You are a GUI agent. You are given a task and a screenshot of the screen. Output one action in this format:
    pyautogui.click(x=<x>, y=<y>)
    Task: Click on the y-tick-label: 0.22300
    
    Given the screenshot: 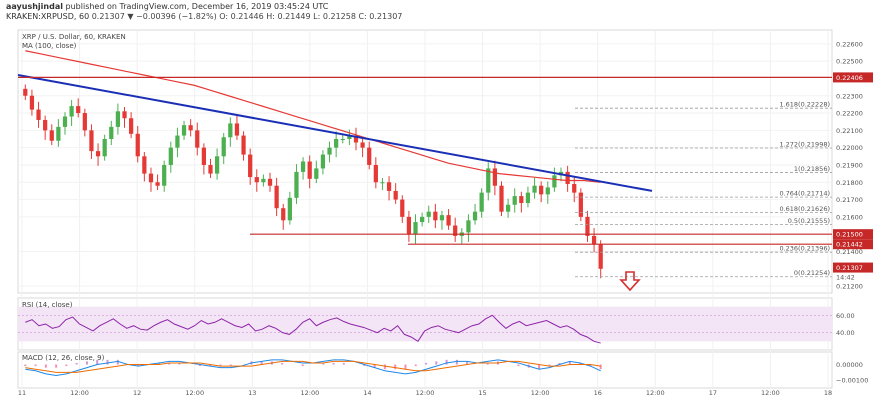 What is the action you would take?
    pyautogui.click(x=849, y=96)
    